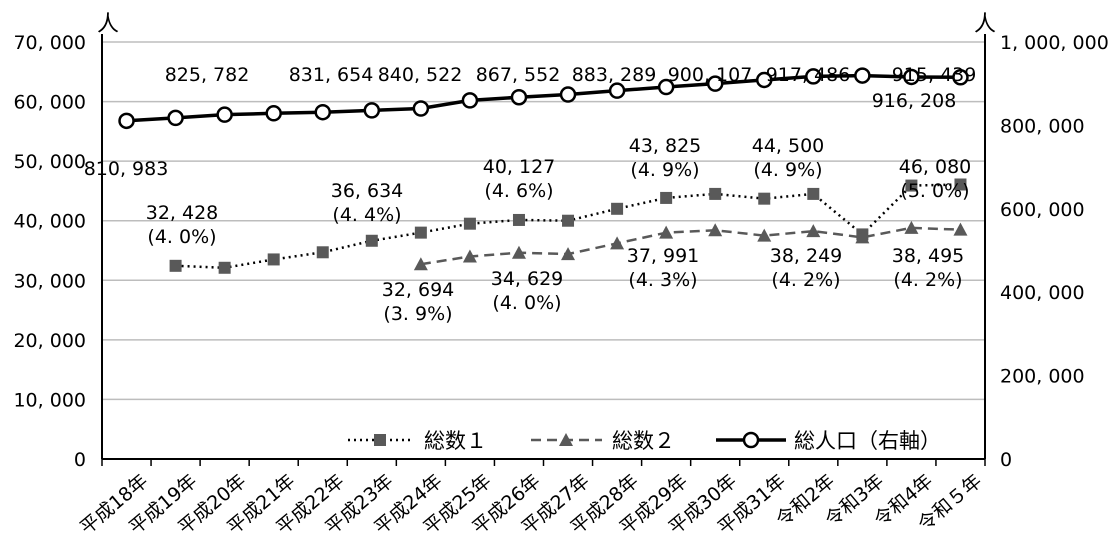  What do you see at coordinates (518, 75) in the screenshot?
I see `total-data-label: 867, 552` at bounding box center [518, 75].